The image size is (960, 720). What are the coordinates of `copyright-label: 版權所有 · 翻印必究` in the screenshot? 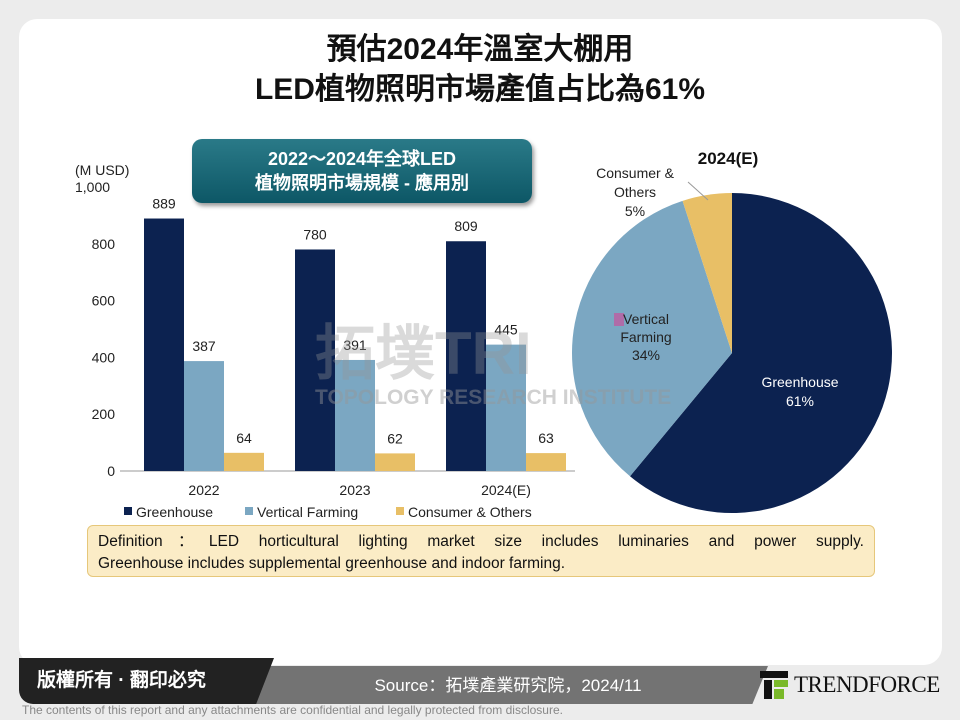 It's located at (146, 681).